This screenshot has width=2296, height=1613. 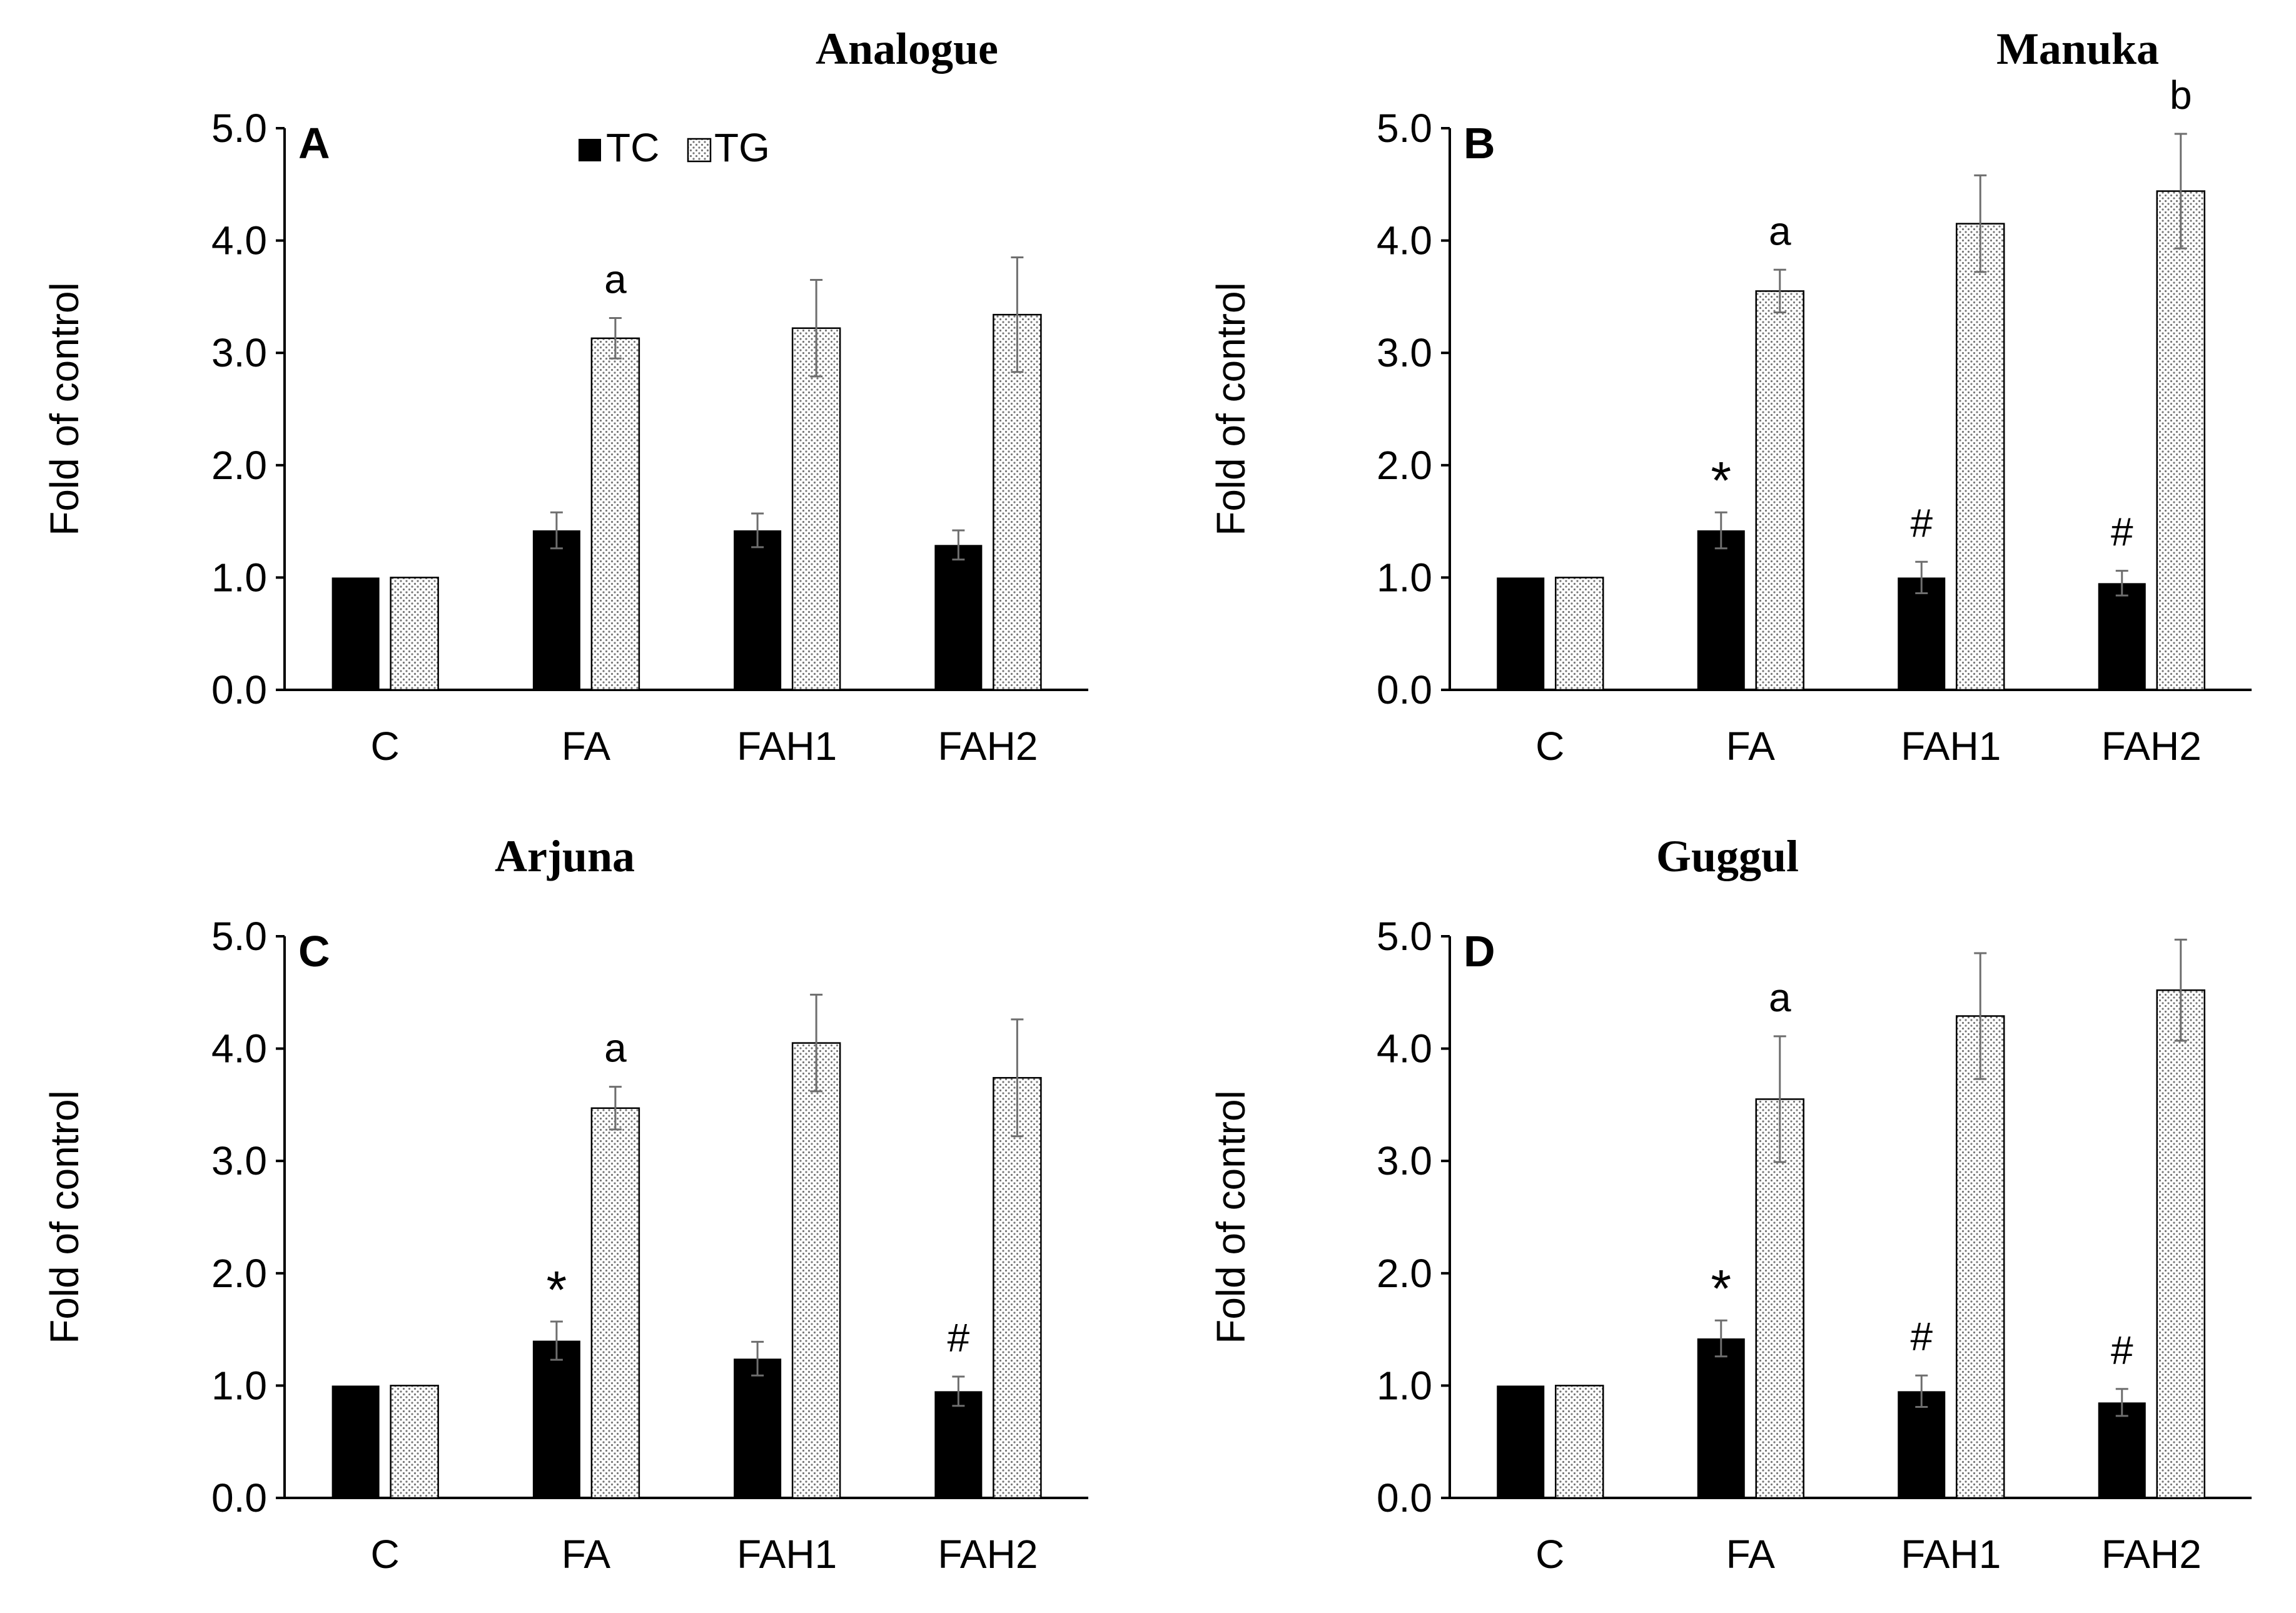 What do you see at coordinates (2077, 49) in the screenshot?
I see `panel-title: Manuka` at bounding box center [2077, 49].